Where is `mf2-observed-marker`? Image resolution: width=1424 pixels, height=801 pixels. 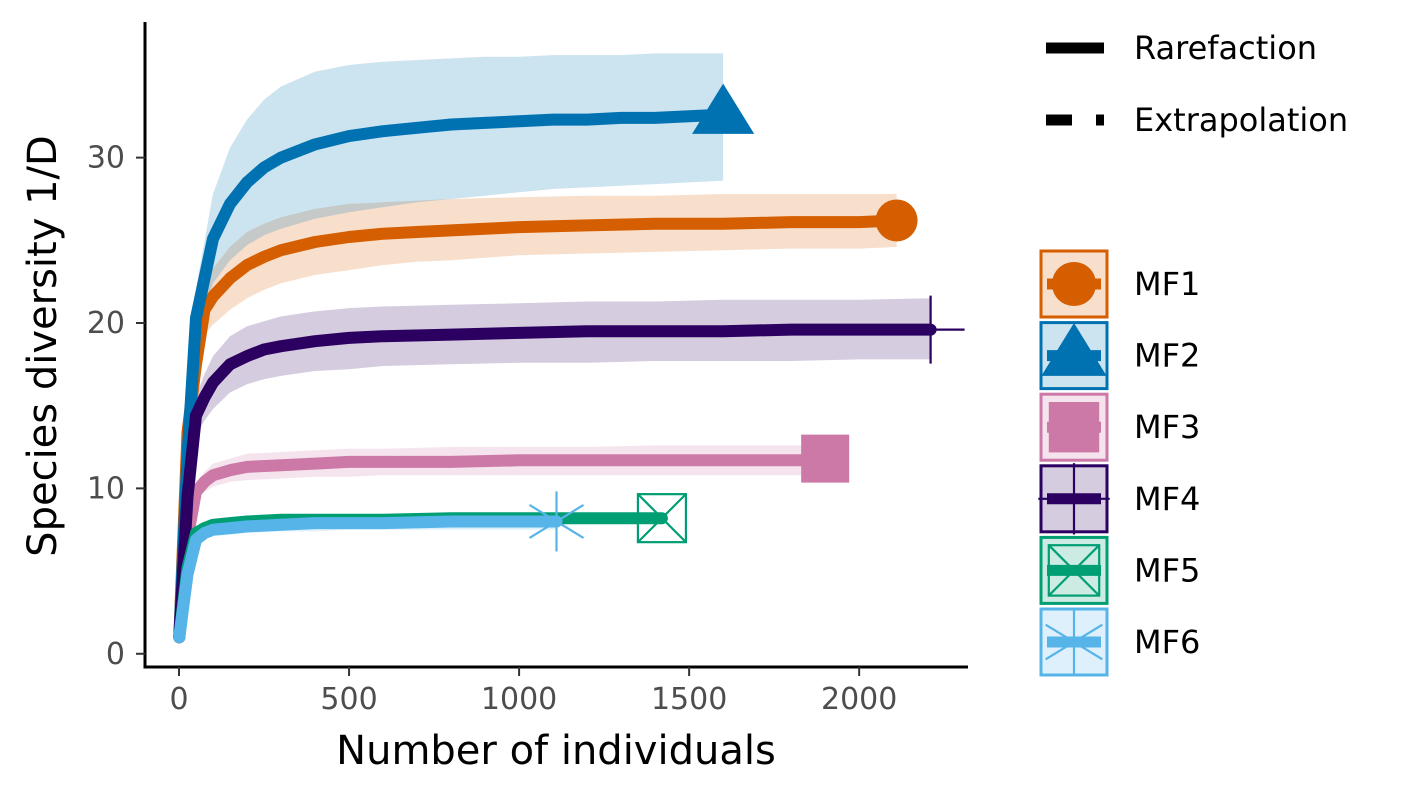 mf2-observed-marker is located at coordinates (723, 108).